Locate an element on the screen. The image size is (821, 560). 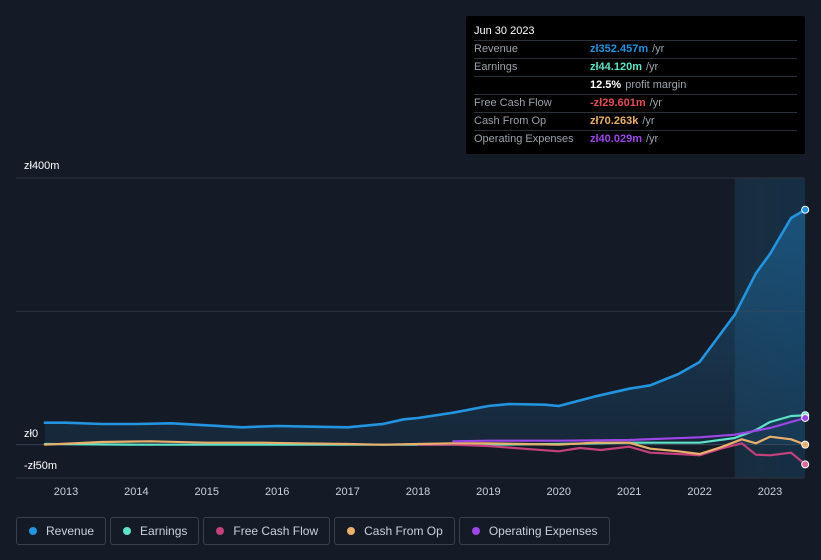
series-line-free-cash-flow is located at coordinates (611, 454).